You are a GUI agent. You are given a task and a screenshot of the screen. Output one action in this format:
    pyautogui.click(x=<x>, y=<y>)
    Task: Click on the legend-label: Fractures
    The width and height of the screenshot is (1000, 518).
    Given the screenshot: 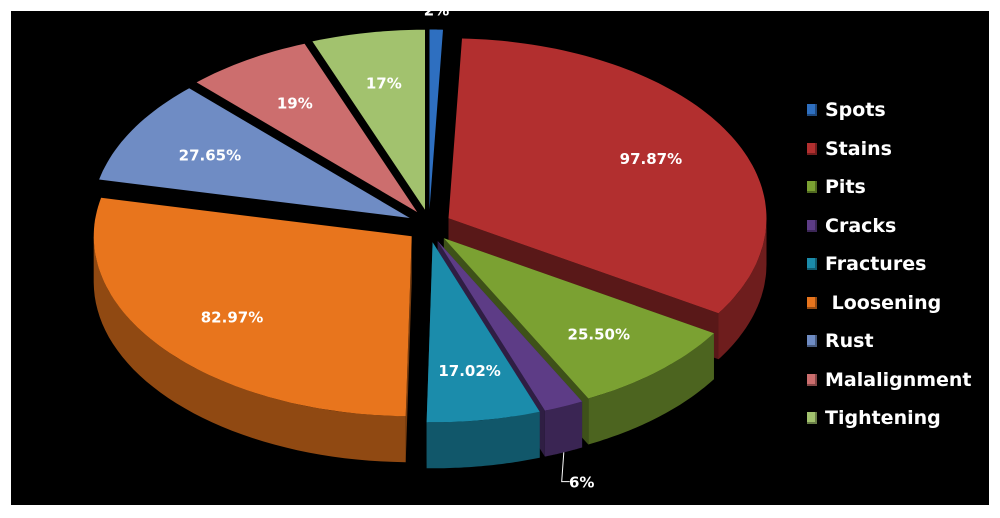 What is the action you would take?
    pyautogui.click(x=876, y=264)
    